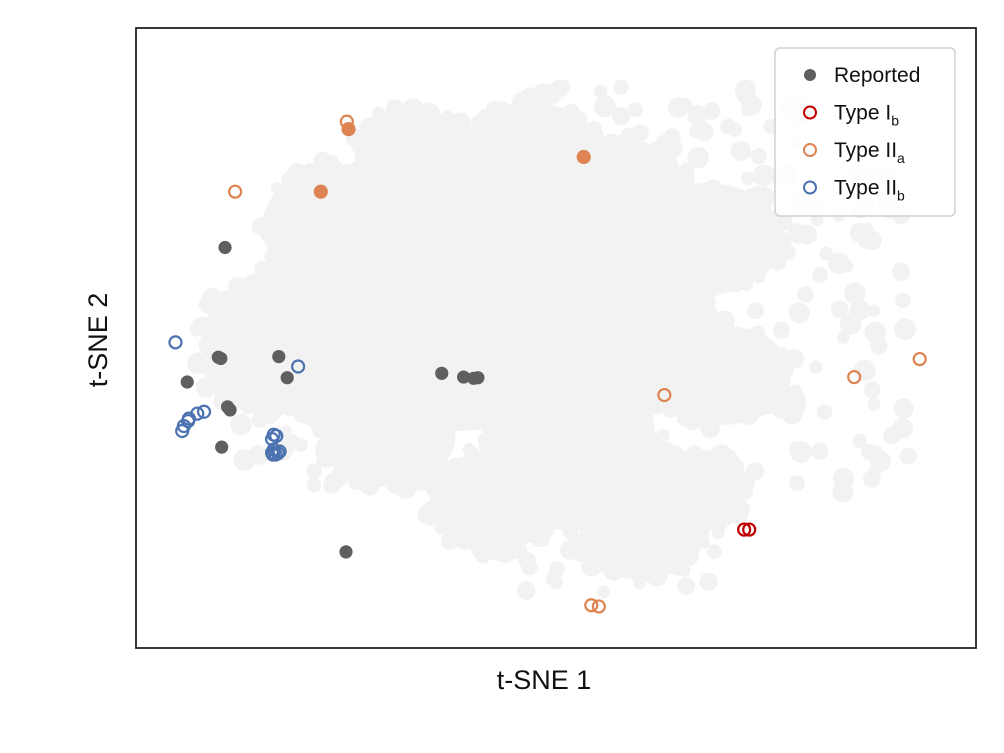 Image resolution: width=1004 pixels, height=753 pixels. I want to click on legend-box, so click(865, 132).